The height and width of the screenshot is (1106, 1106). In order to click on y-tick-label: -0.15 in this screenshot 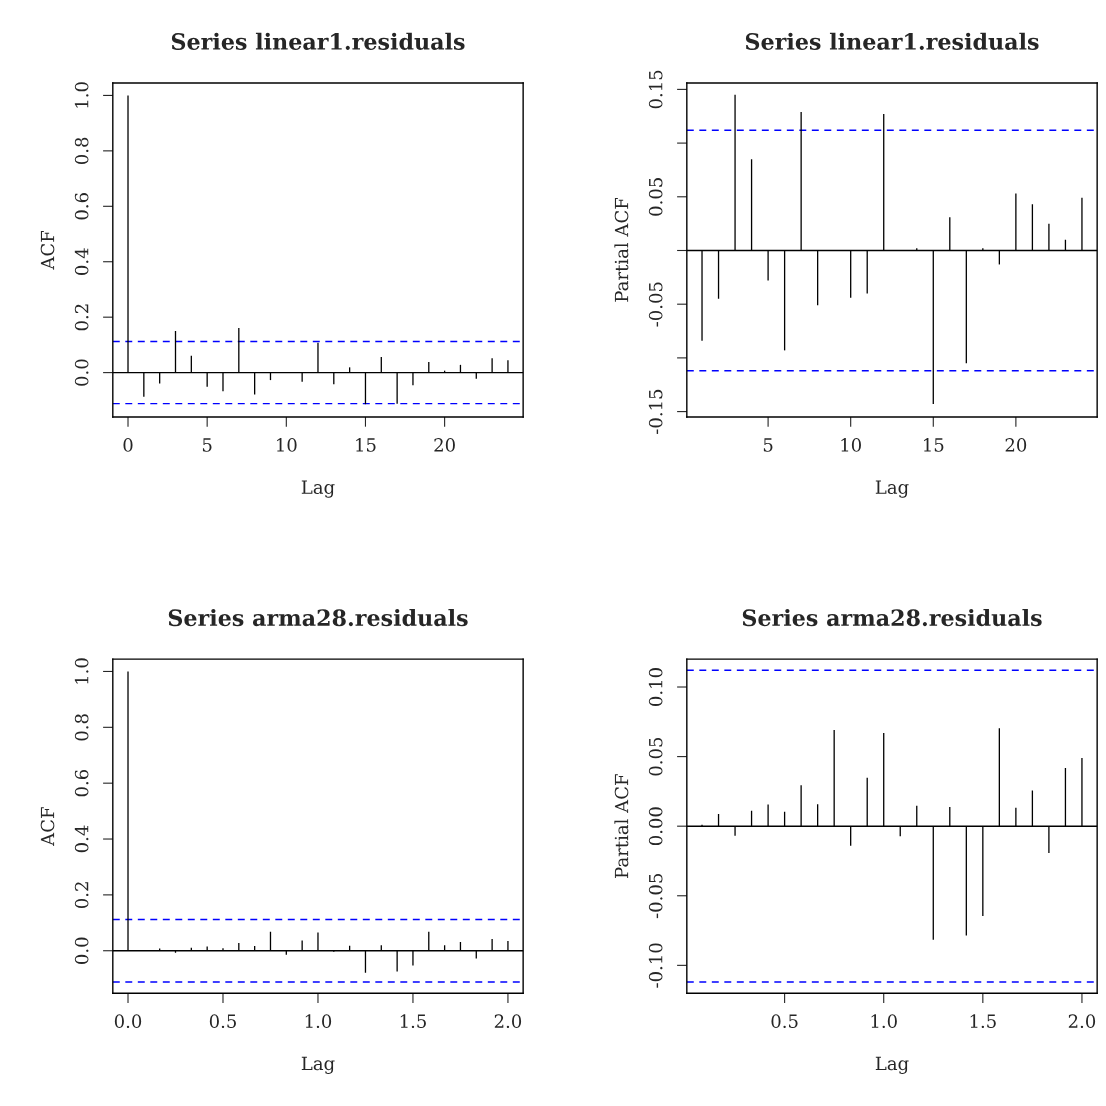, I will do `click(655, 411)`.